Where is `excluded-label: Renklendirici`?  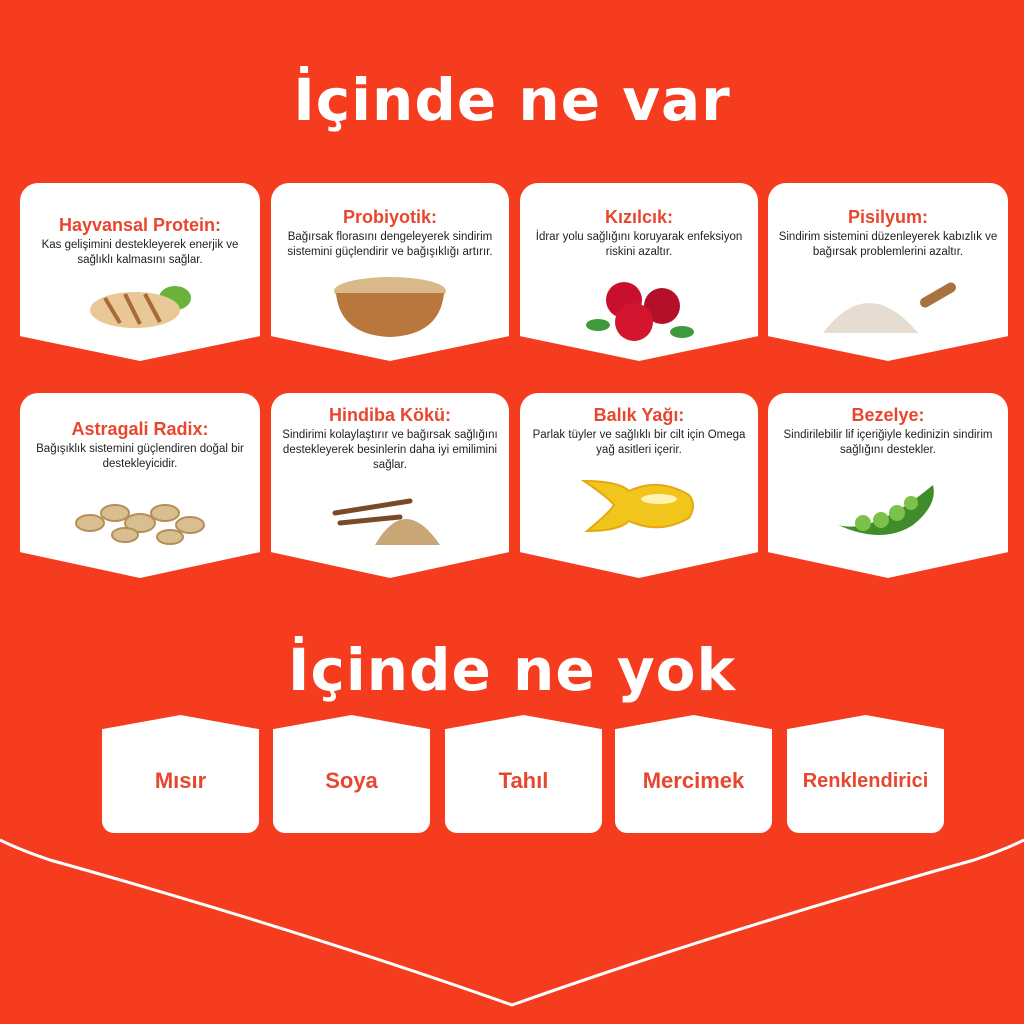 excluded-label: Renklendirici is located at coordinates (865, 780).